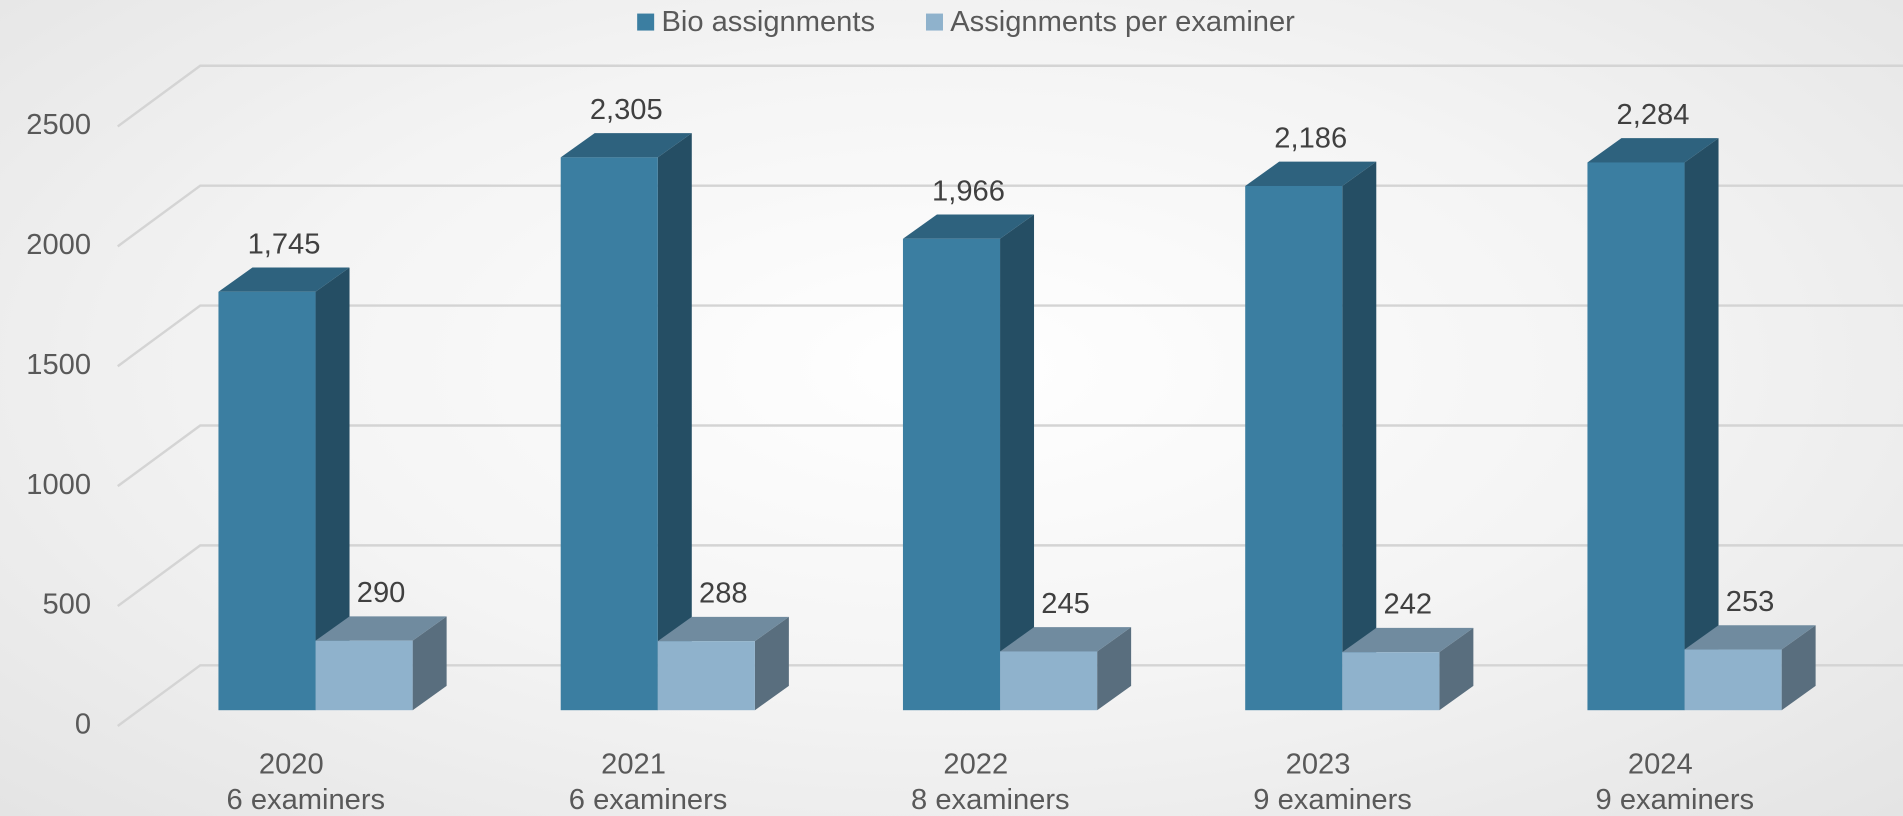 The width and height of the screenshot is (1903, 816). I want to click on x-tick-label: 2022, so click(975, 765).